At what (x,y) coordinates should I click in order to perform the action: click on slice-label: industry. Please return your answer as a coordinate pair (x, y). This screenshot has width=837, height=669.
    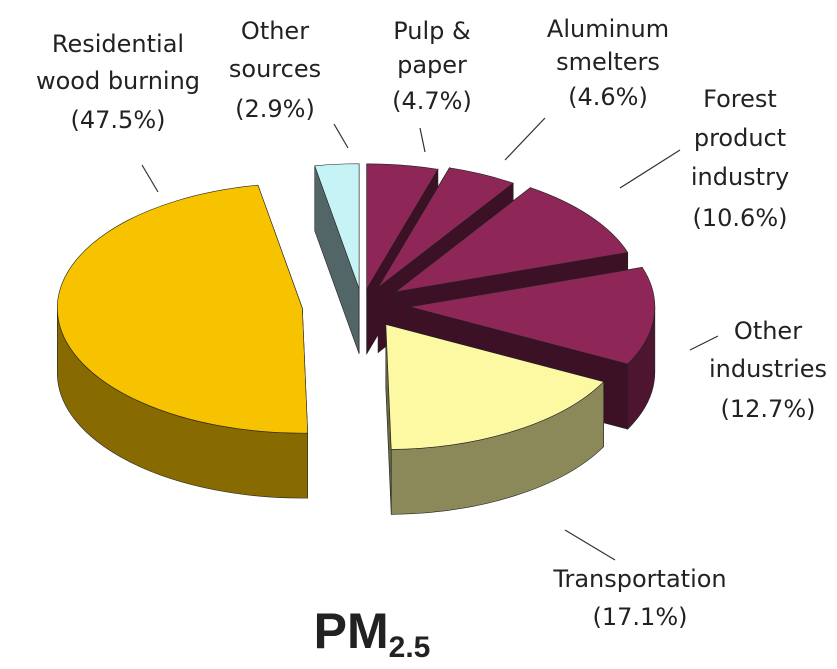
    Looking at the image, I should click on (740, 177).